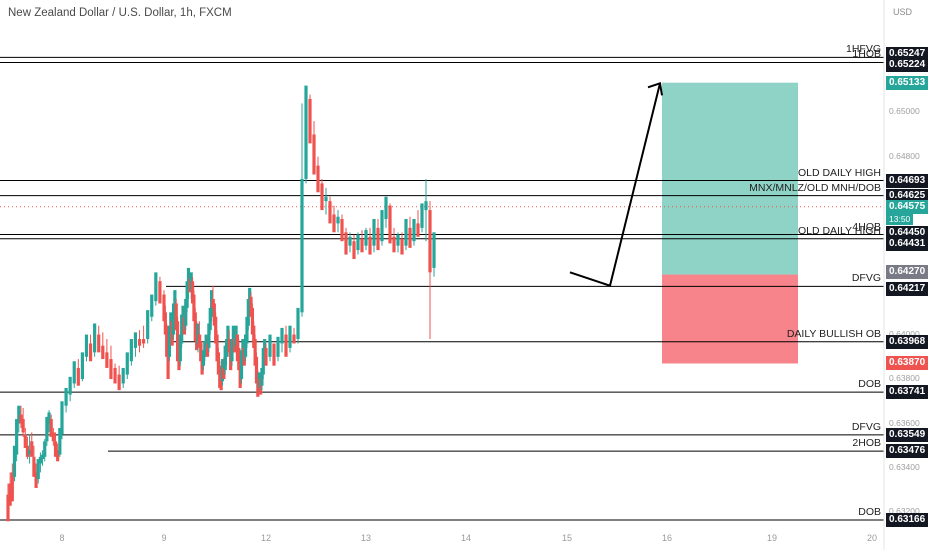 Image resolution: width=932 pixels, height=550 pixels. Describe the element at coordinates (903, 12) in the screenshot. I see `currency-label: USD` at that location.